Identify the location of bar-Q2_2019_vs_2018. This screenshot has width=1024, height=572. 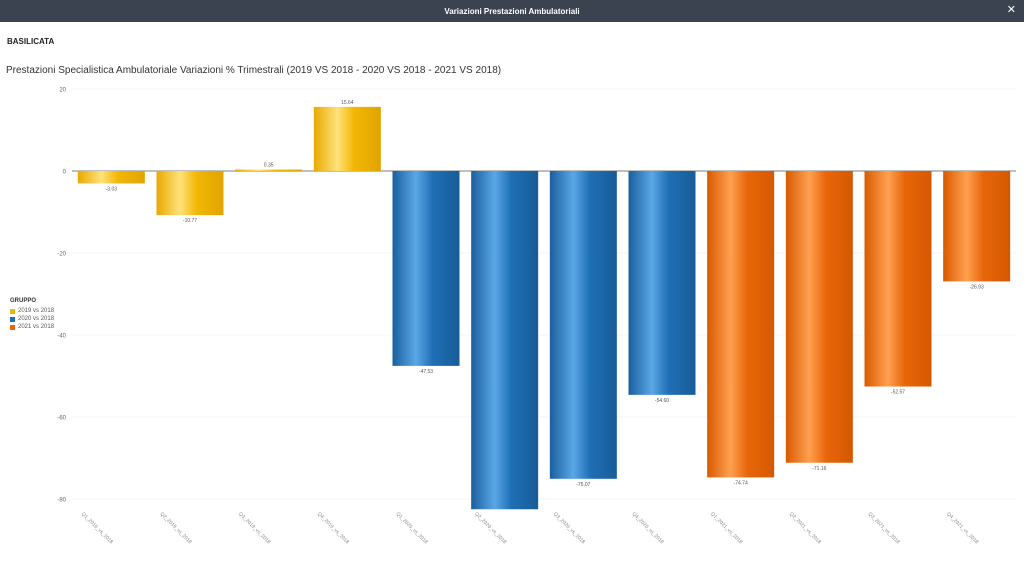
(190, 193).